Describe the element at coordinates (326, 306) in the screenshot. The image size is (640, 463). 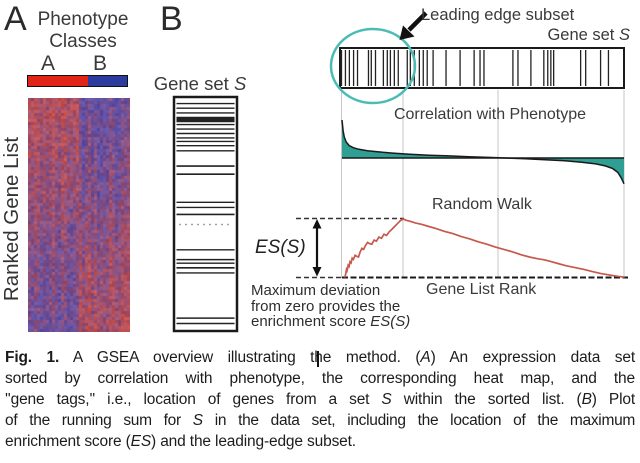
I see `max-deviation-line2: from zero provides the` at that location.